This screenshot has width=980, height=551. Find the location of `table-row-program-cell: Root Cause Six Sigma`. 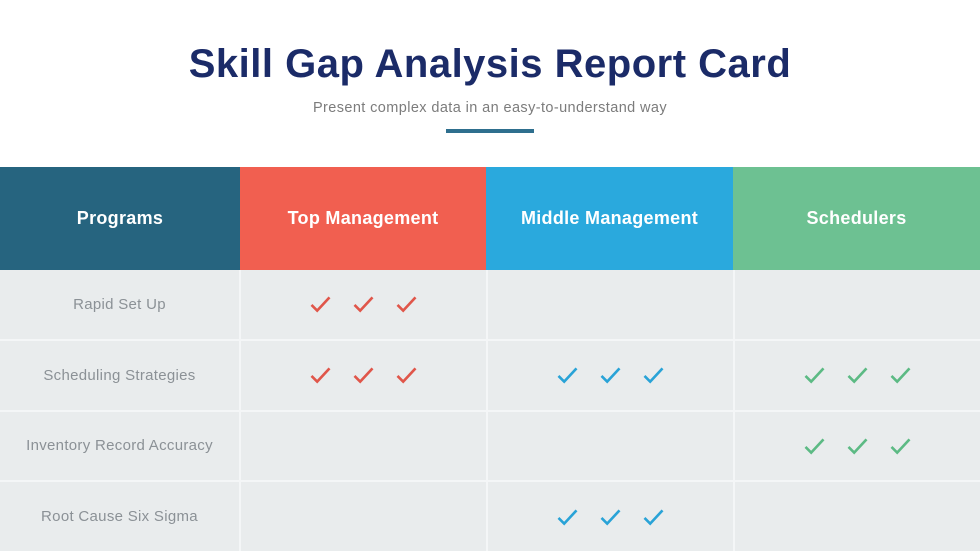

table-row-program-cell: Root Cause Six Sigma is located at coordinates (119, 516).